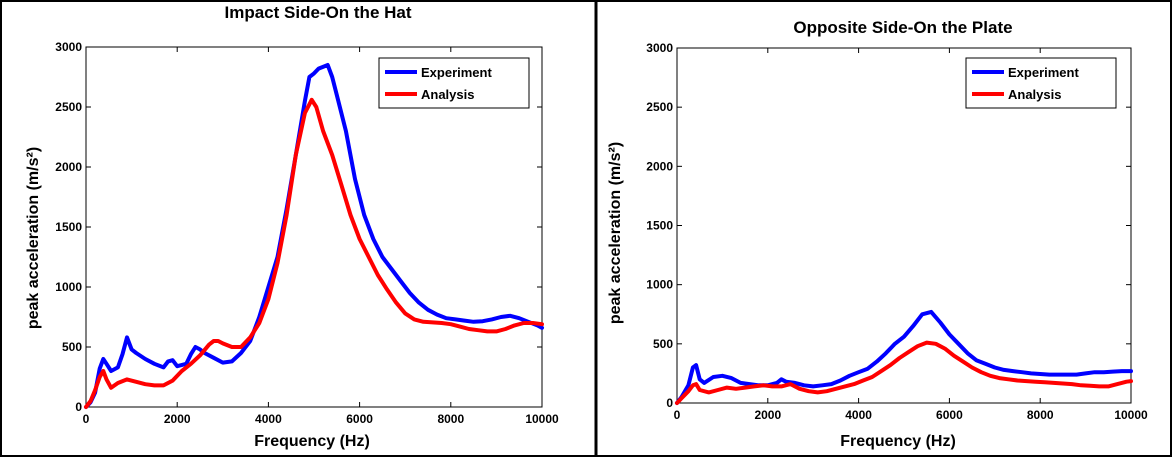  I want to click on chart-title: Opposite Side-On the Plate, so click(902, 27).